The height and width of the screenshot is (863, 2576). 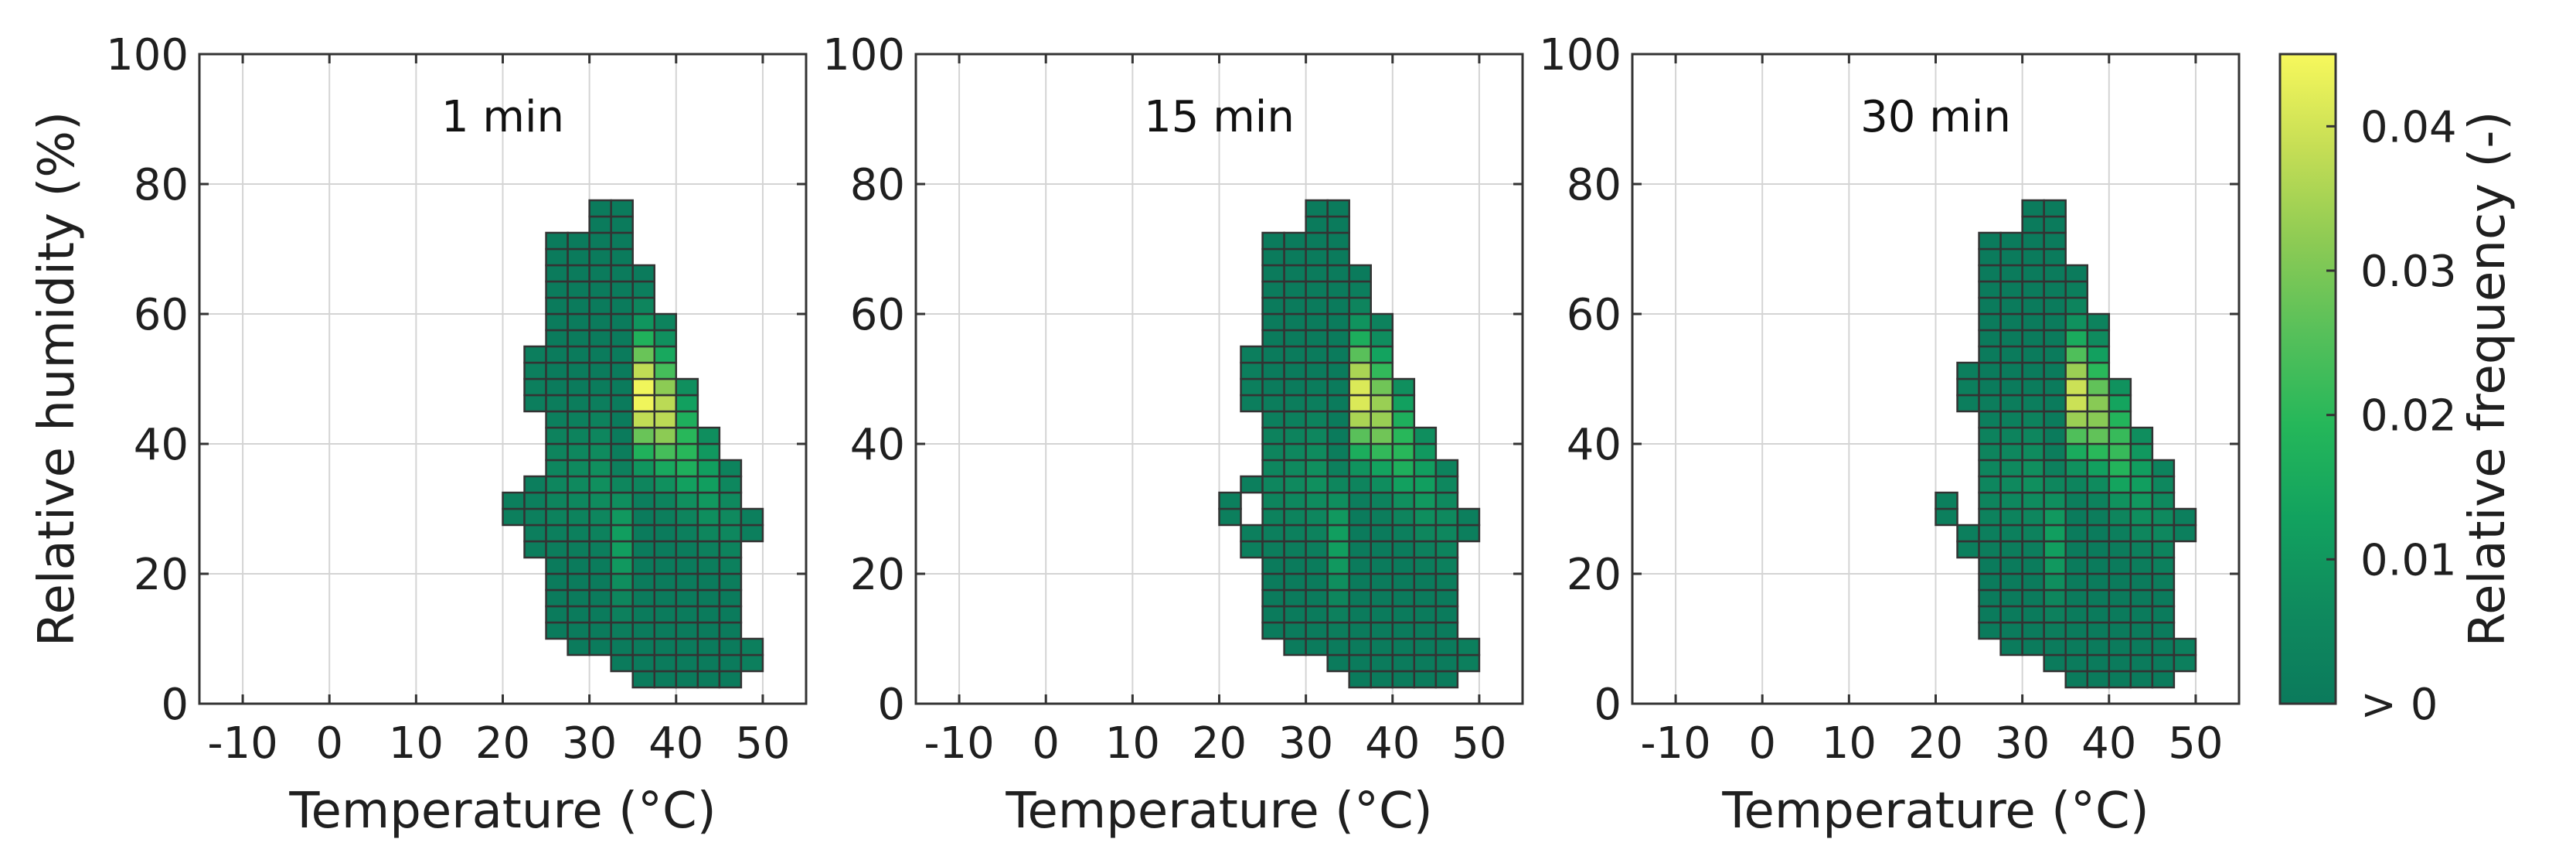 What do you see at coordinates (242, 743) in the screenshot?
I see `x-tick-label: -10` at bounding box center [242, 743].